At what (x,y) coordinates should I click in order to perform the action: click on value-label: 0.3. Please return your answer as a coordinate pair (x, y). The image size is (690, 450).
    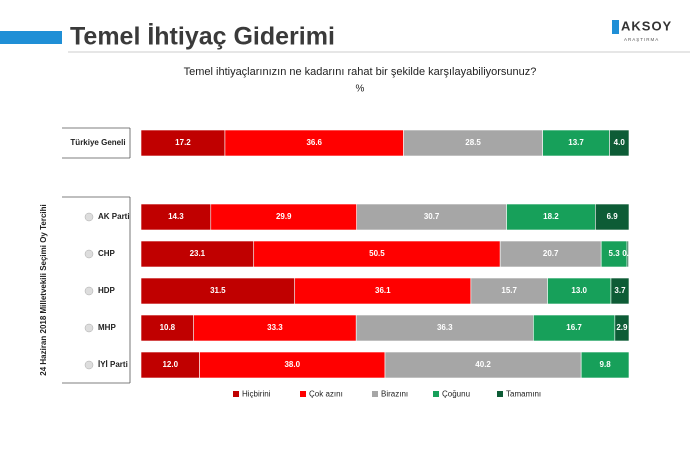
    Looking at the image, I should click on (628, 253).